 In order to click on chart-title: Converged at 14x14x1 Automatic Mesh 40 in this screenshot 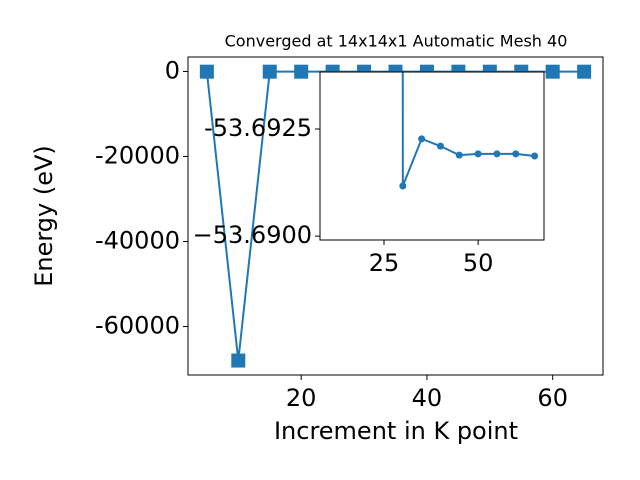, I will do `click(396, 41)`.